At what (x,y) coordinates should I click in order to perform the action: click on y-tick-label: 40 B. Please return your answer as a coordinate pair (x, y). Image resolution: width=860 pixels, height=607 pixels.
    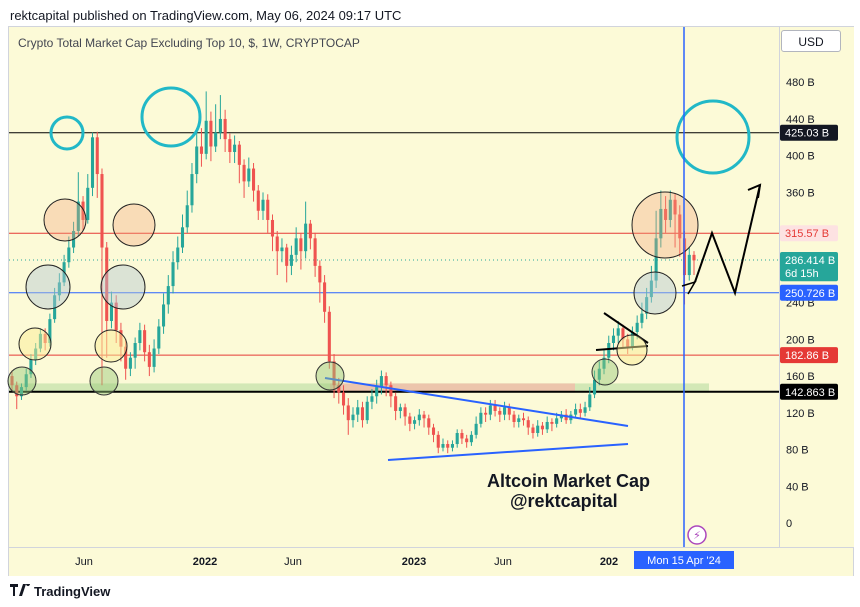
    Looking at the image, I should click on (797, 487).